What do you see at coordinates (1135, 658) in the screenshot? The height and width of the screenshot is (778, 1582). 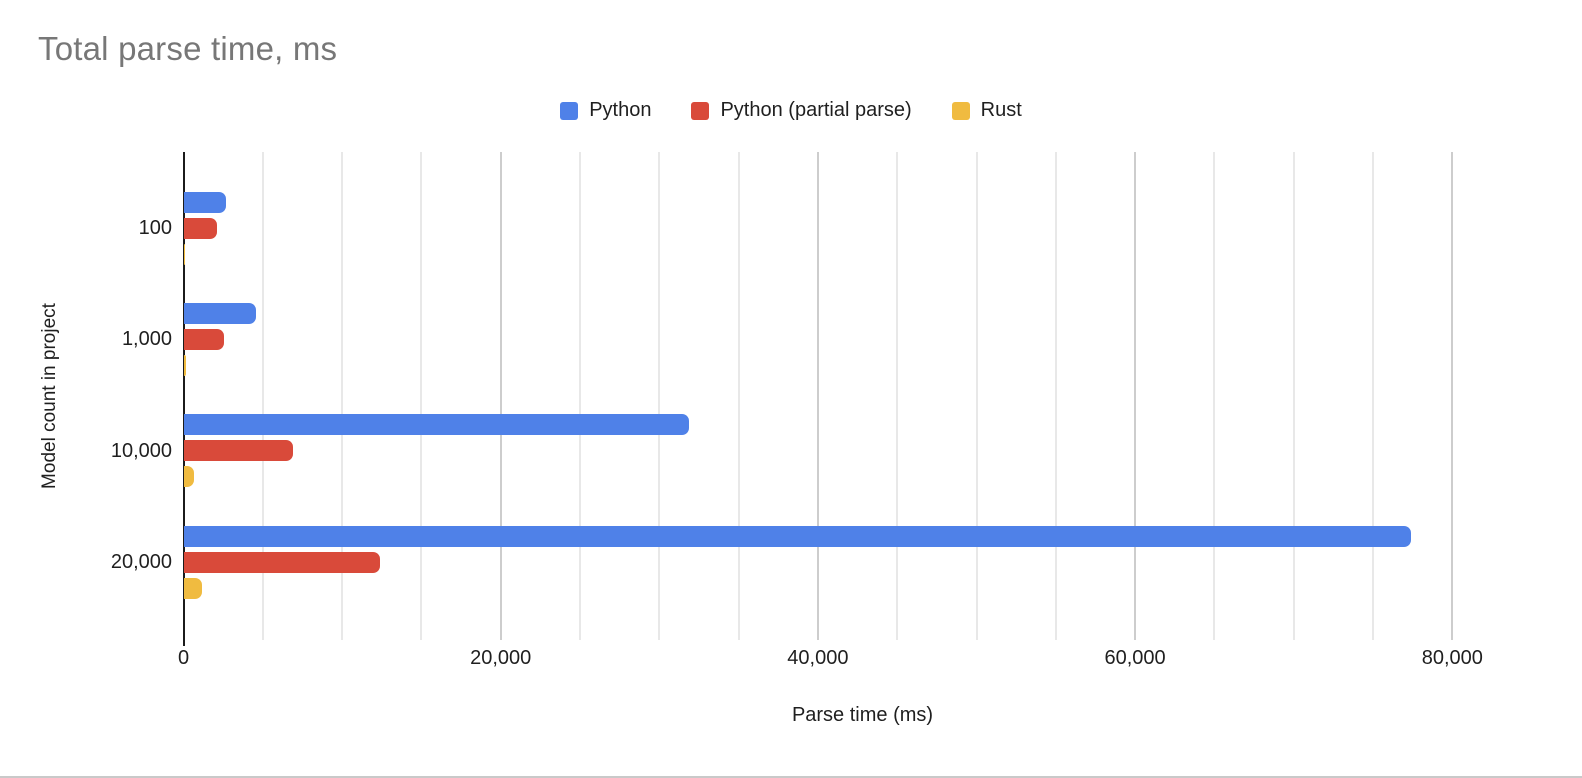 I see `x-tick-label: 60,000` at bounding box center [1135, 658].